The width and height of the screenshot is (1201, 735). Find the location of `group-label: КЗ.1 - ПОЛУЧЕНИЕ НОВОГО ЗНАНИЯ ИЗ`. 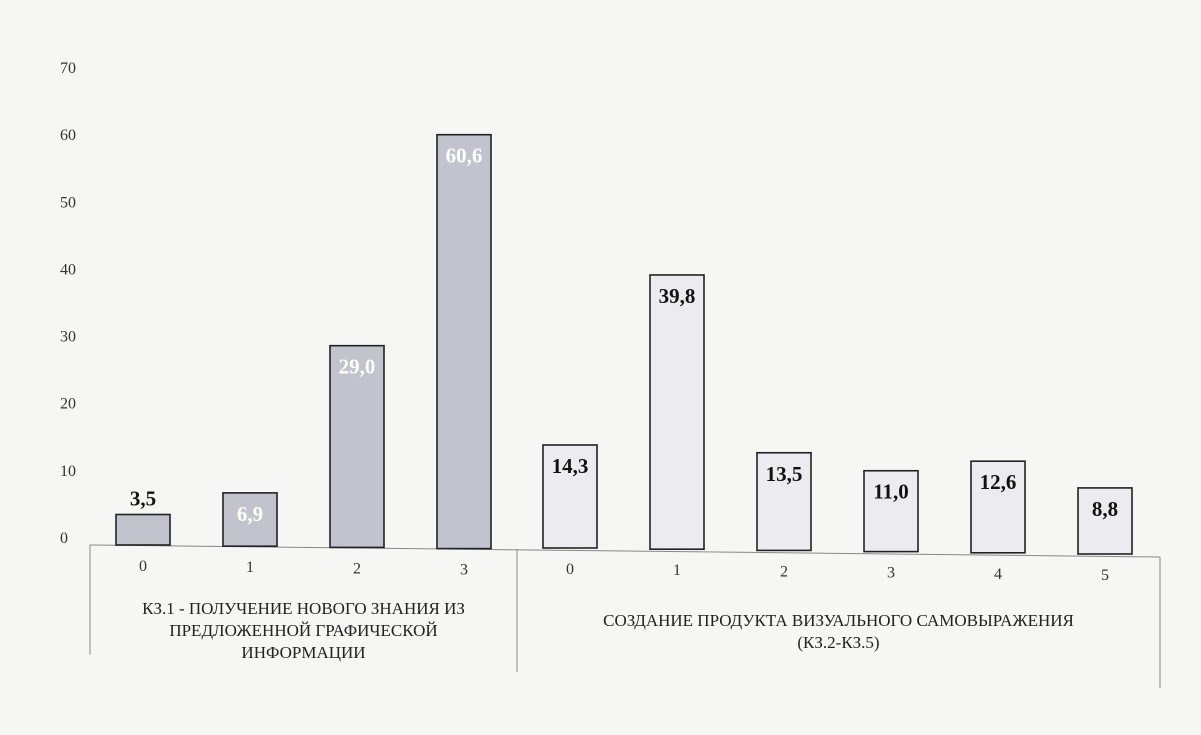

group-label: КЗ.1 - ПОЛУЧЕНИЕ НОВОГО ЗНАНИЯ ИЗ is located at coordinates (303, 608).